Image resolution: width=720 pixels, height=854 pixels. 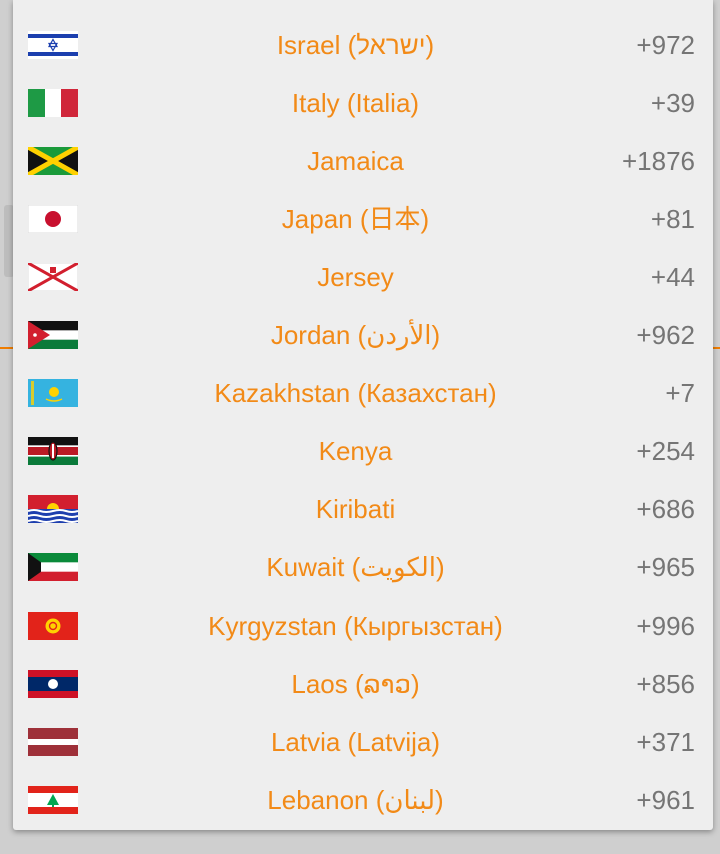 What do you see at coordinates (355, 626) in the screenshot?
I see `country-name: Kyrgyzstan (Кыргызстан)` at bounding box center [355, 626].